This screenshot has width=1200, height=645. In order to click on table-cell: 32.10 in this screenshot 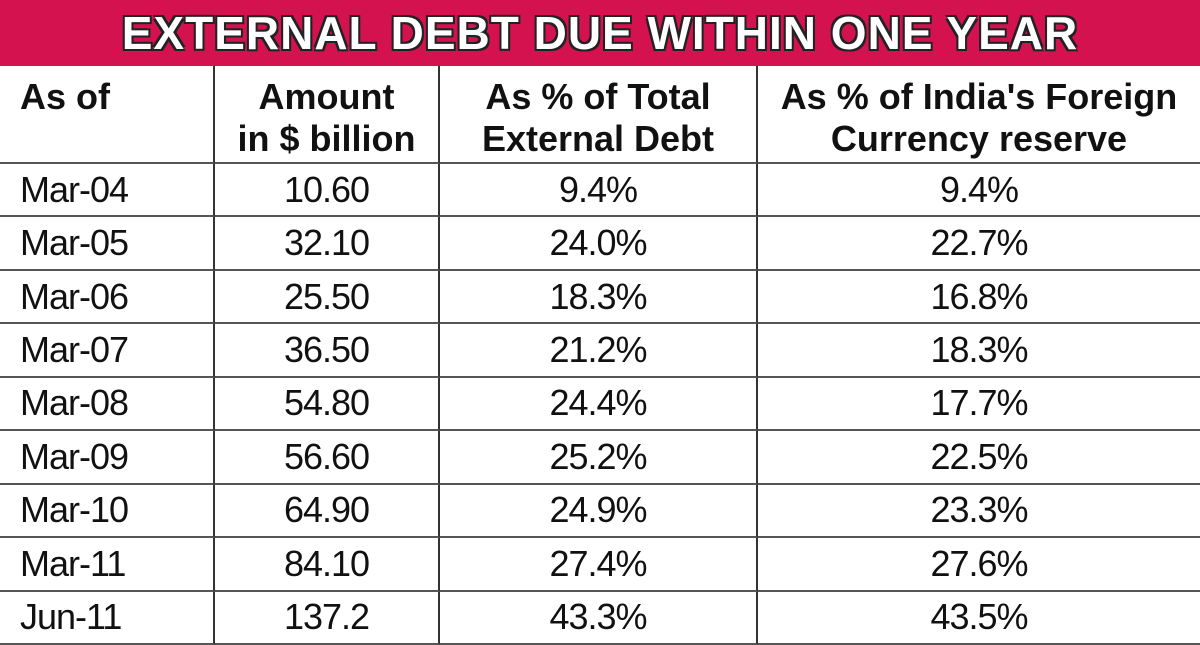, I will do `click(327, 244)`.